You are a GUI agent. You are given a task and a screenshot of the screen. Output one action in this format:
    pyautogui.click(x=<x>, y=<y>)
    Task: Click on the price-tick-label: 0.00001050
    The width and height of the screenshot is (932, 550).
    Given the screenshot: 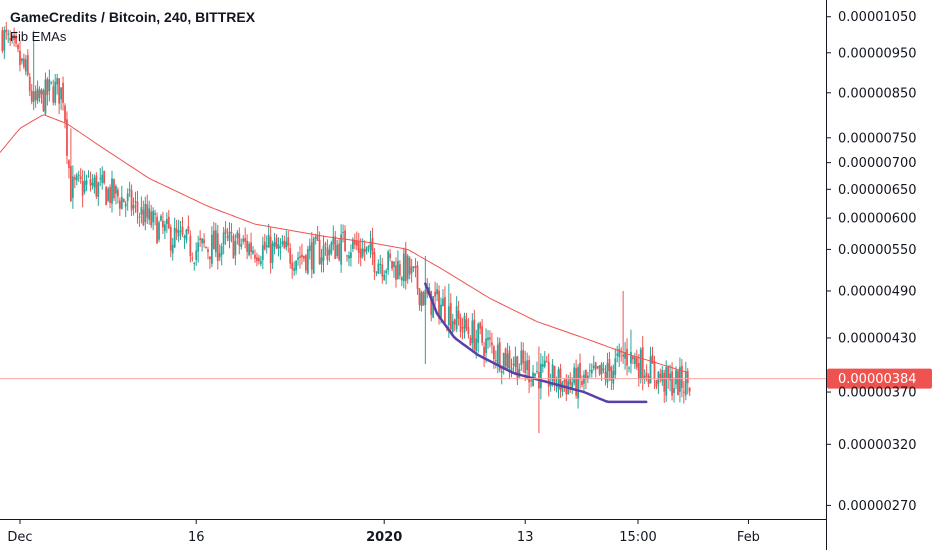 What is the action you would take?
    pyautogui.click(x=877, y=17)
    